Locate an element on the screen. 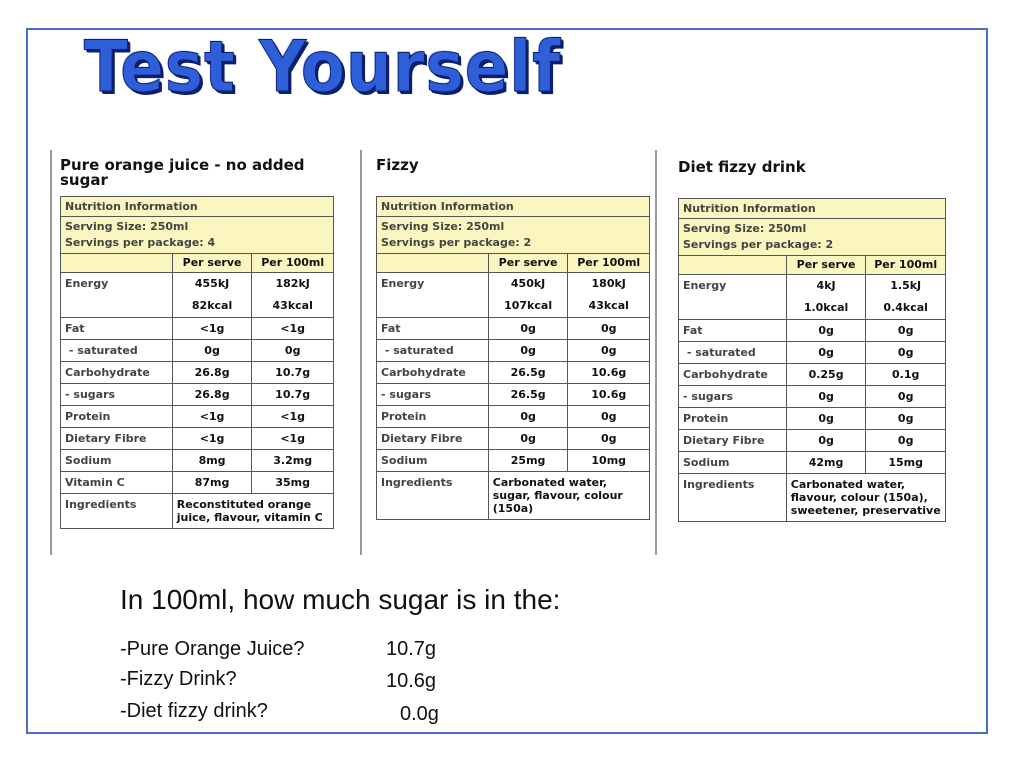 The width and height of the screenshot is (1024, 768). row-label: Fat is located at coordinates (116, 328).